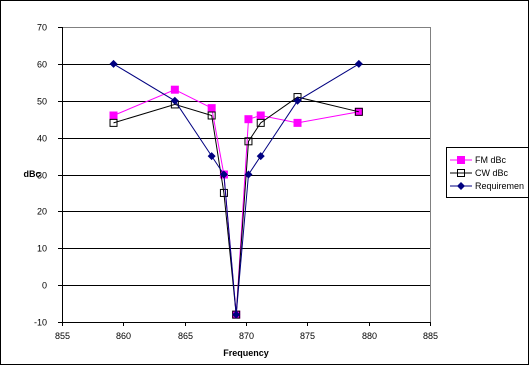  What do you see at coordinates (42, 212) in the screenshot?
I see `y-tick-label: 20` at bounding box center [42, 212].